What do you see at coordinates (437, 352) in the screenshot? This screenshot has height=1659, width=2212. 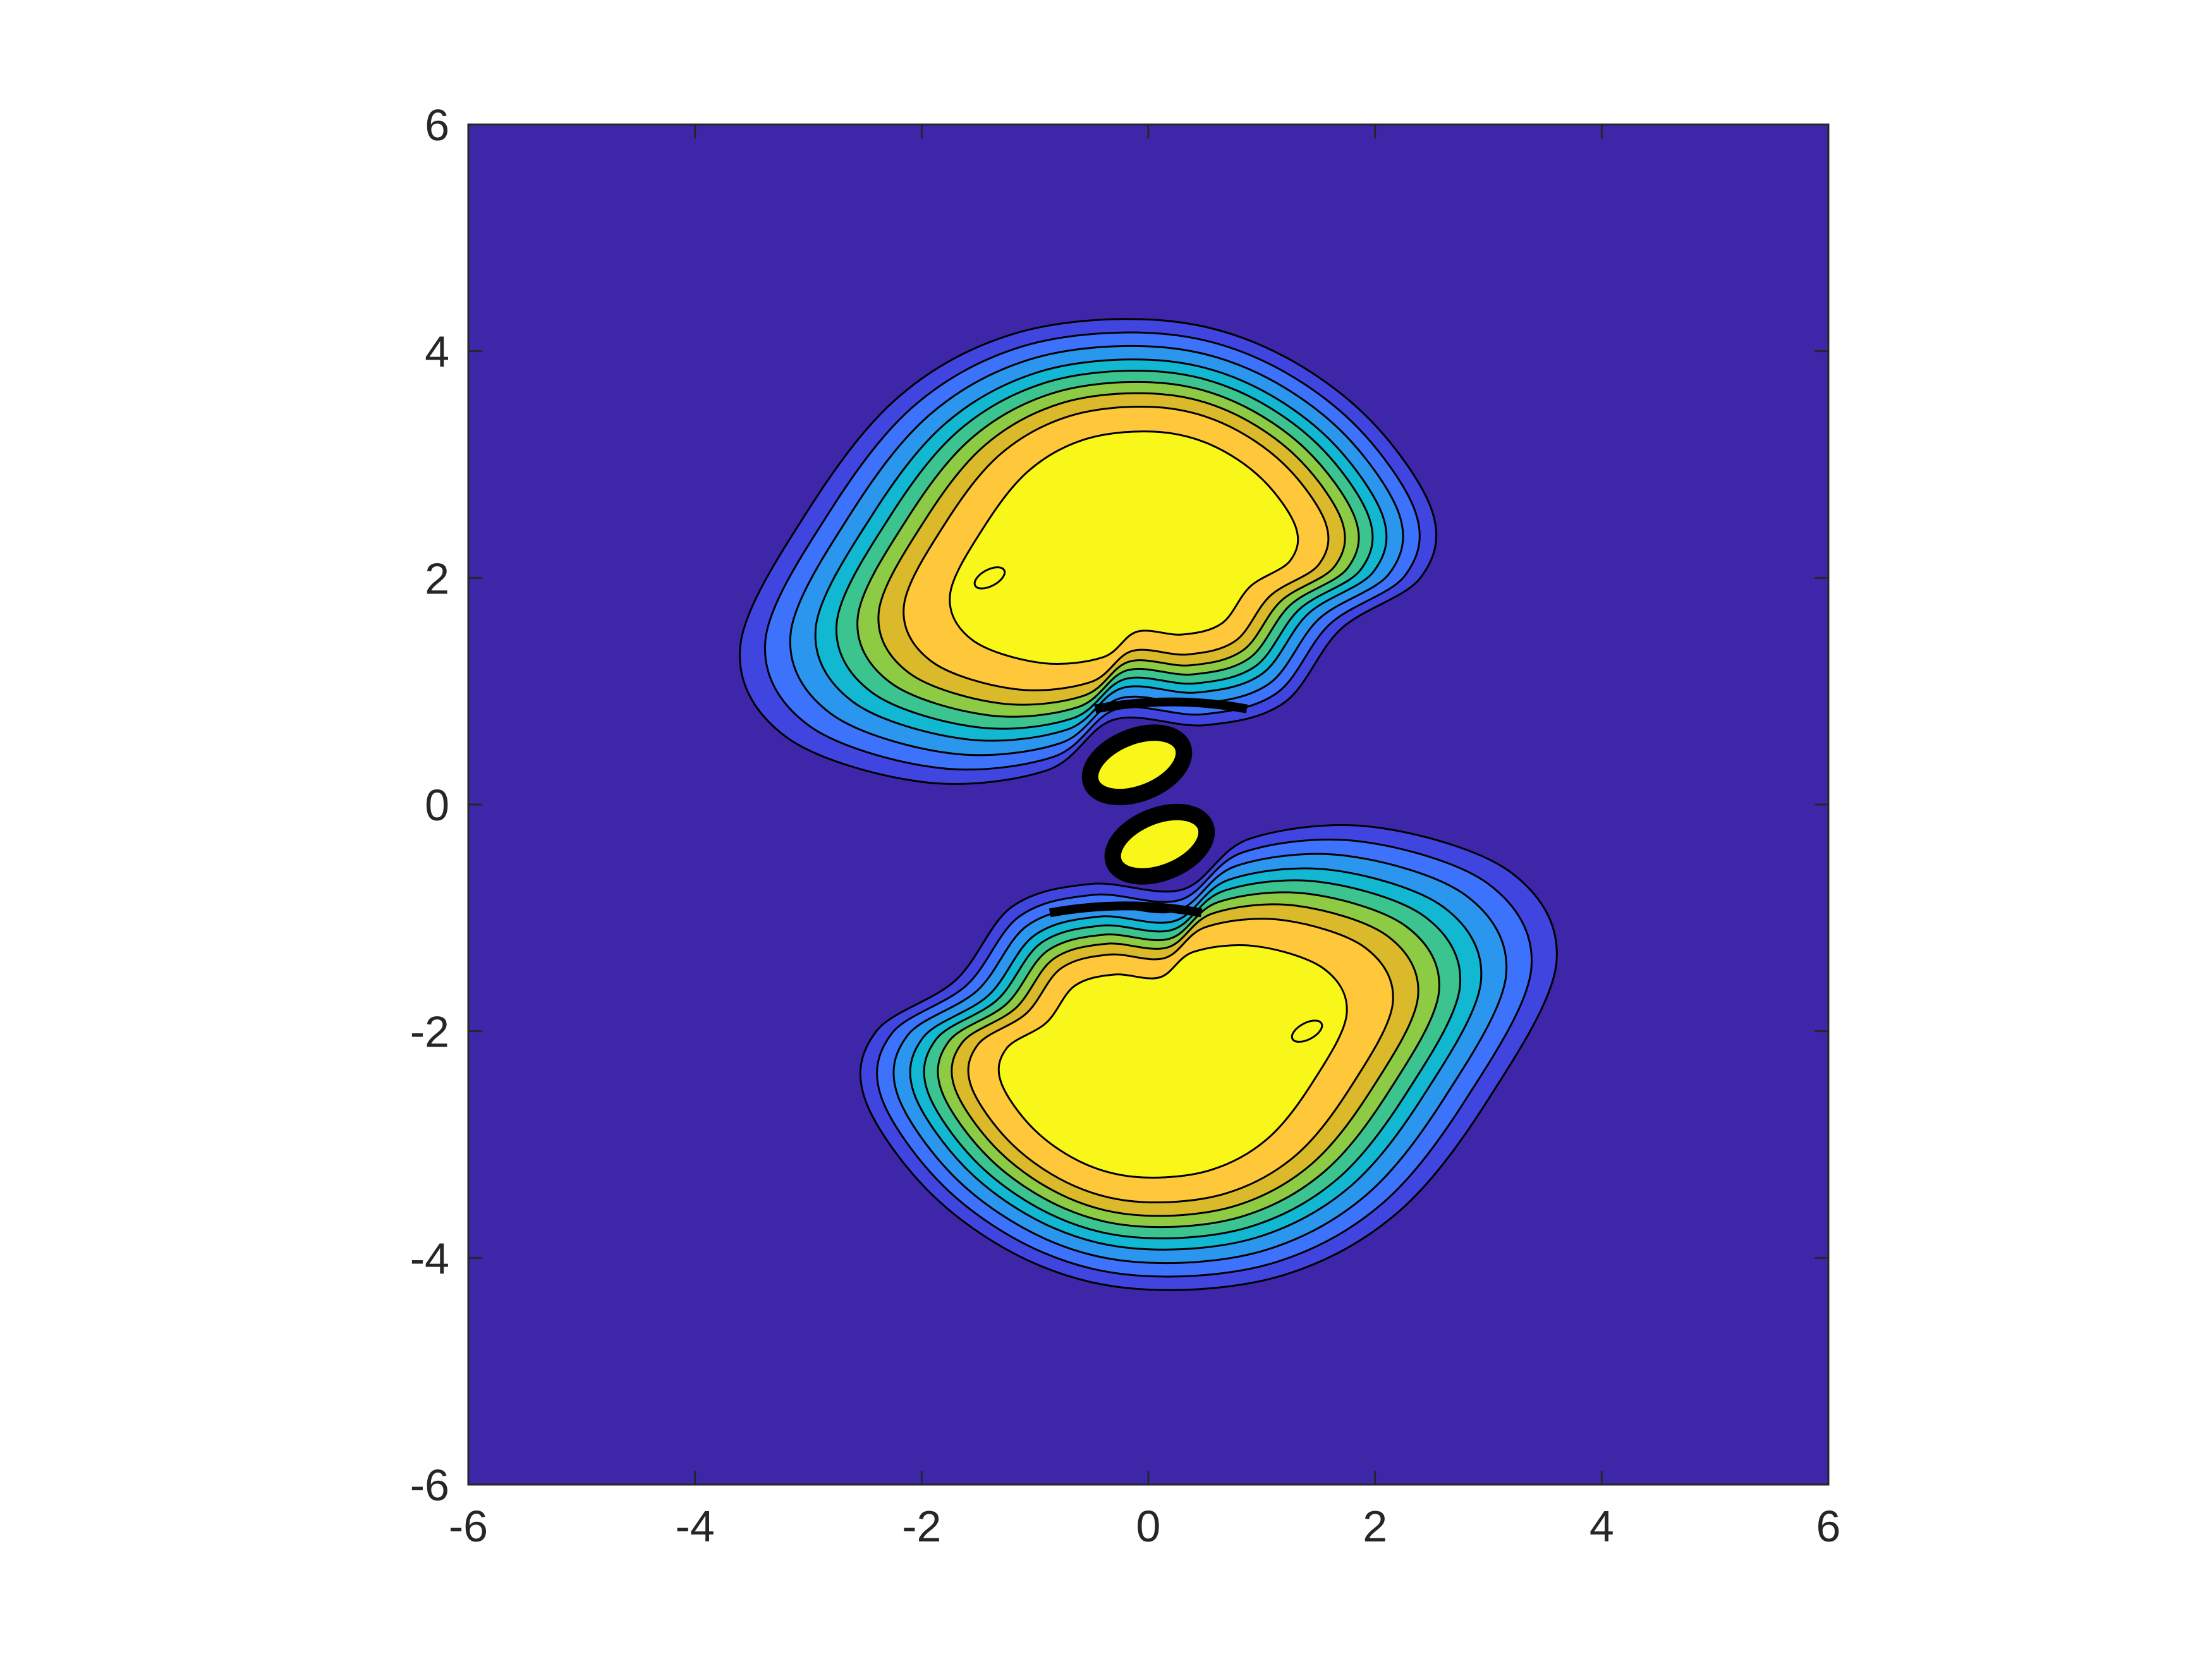 I see `y-tick-label: 4` at bounding box center [437, 352].